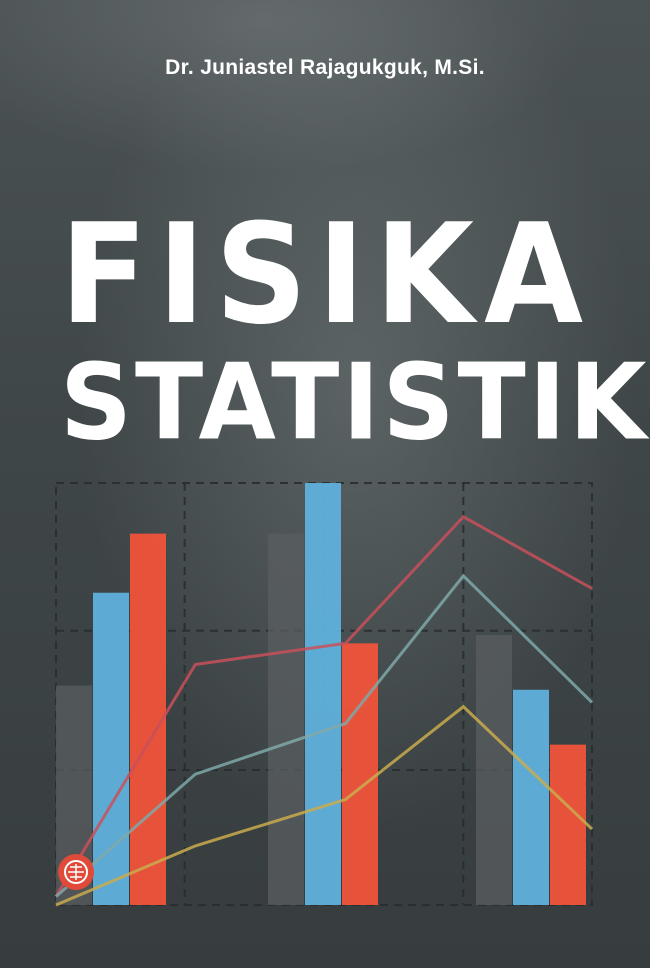  Describe the element at coordinates (327, 275) in the screenshot. I see `title-line-1: FISIKA` at that location.